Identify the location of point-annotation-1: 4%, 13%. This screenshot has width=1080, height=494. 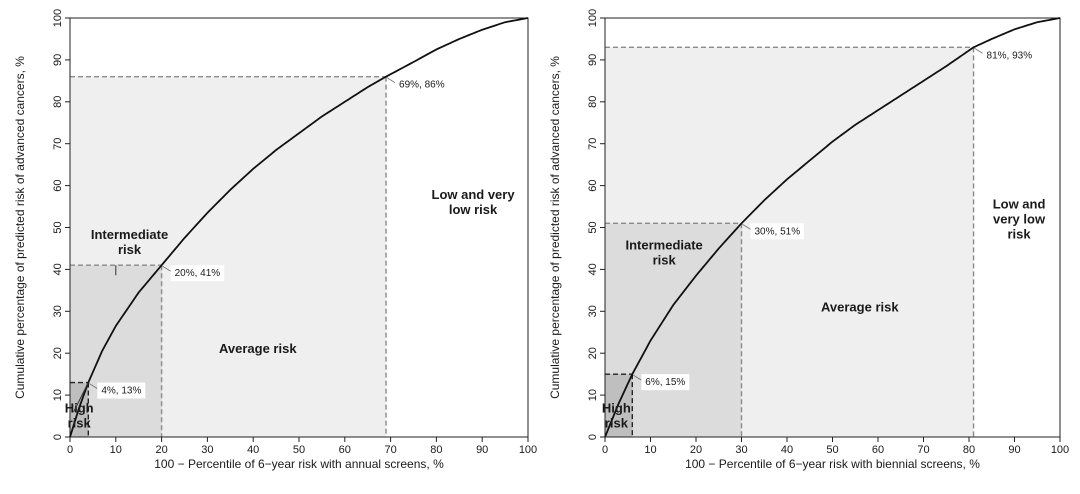
(121, 391).